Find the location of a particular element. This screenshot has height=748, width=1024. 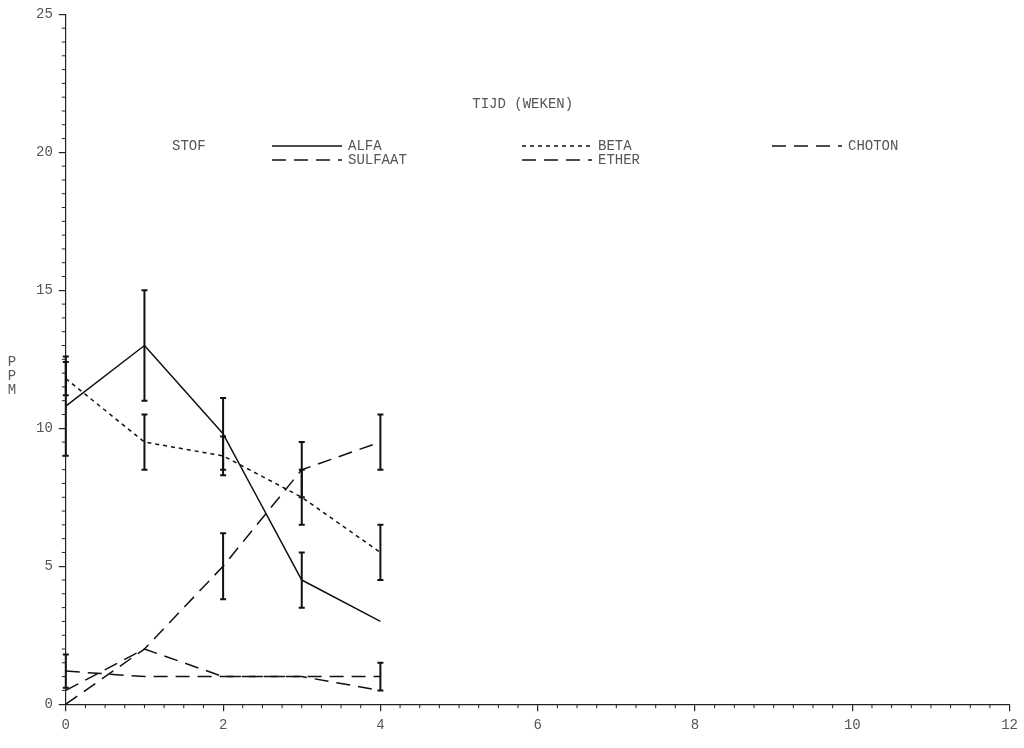

x-tick-label: 8 is located at coordinates (695, 725).